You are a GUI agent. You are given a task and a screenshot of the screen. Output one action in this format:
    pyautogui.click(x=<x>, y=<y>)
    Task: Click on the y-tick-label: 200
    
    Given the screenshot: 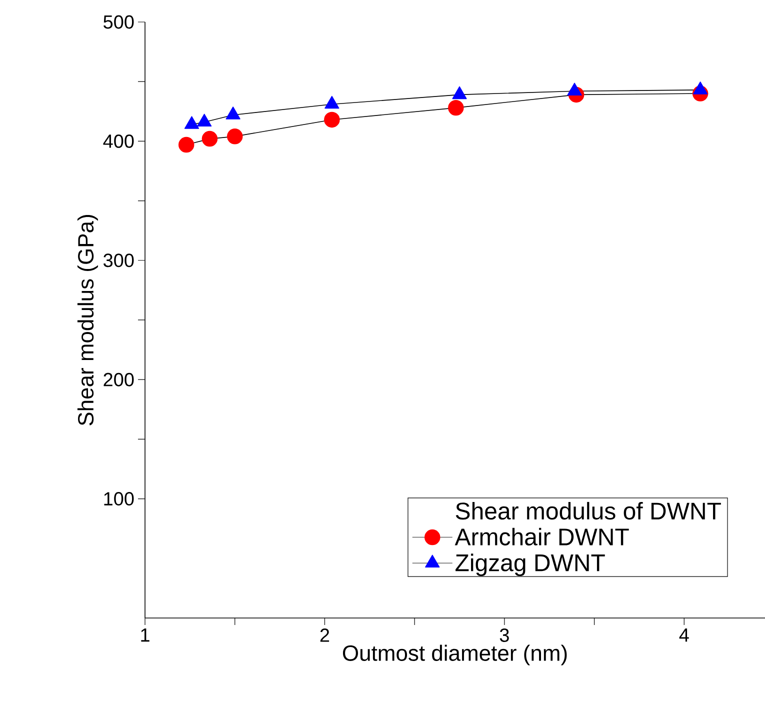 What is the action you would take?
    pyautogui.click(x=119, y=379)
    